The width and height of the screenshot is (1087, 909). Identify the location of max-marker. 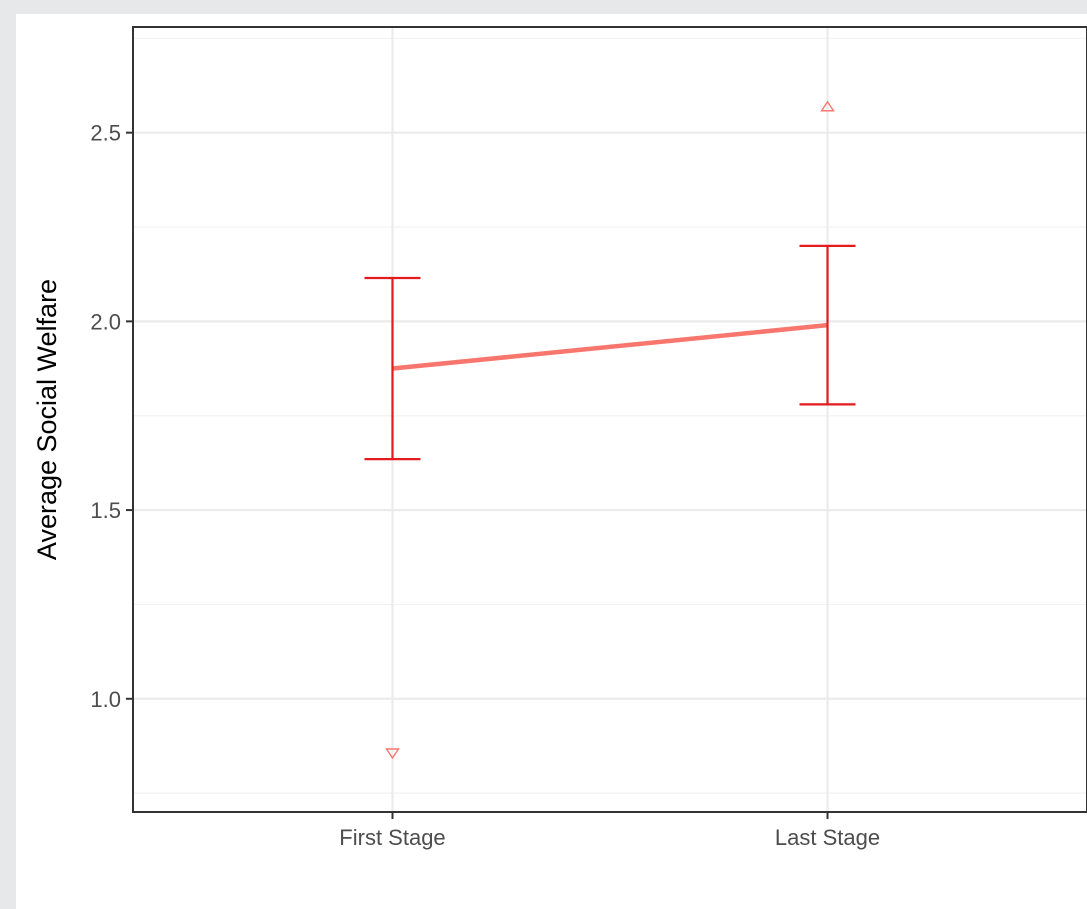
(827, 106).